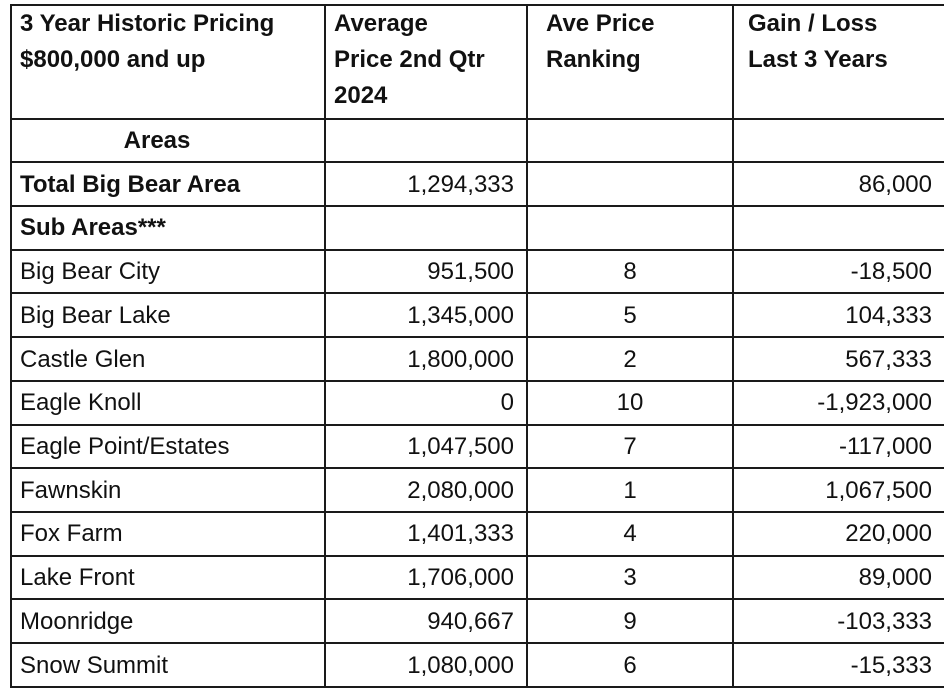  What do you see at coordinates (426, 315) in the screenshot?
I see `average-price: 1,345,000` at bounding box center [426, 315].